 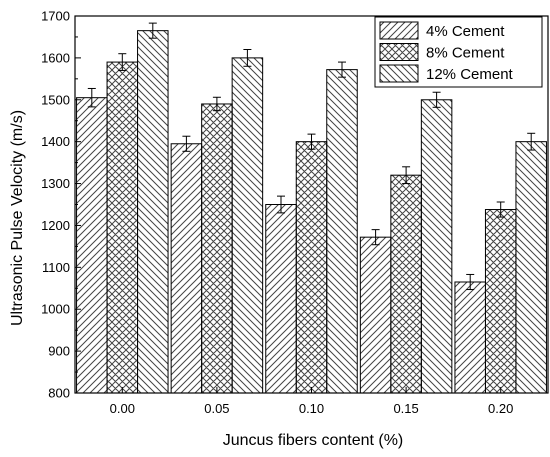 What do you see at coordinates (55, 309) in the screenshot?
I see `y-tick-label: 1000` at bounding box center [55, 309].